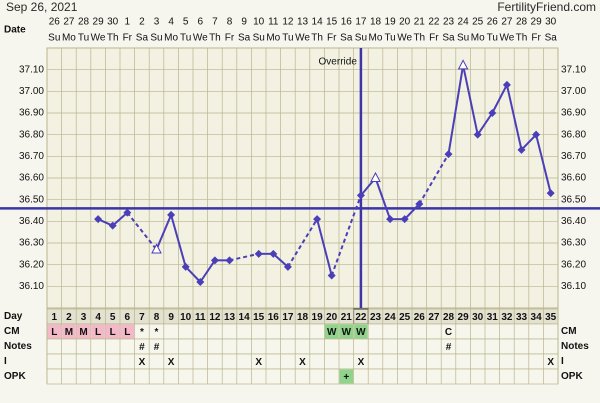  Describe the element at coordinates (84, 317) in the screenshot. I see `day-number: 3` at that location.